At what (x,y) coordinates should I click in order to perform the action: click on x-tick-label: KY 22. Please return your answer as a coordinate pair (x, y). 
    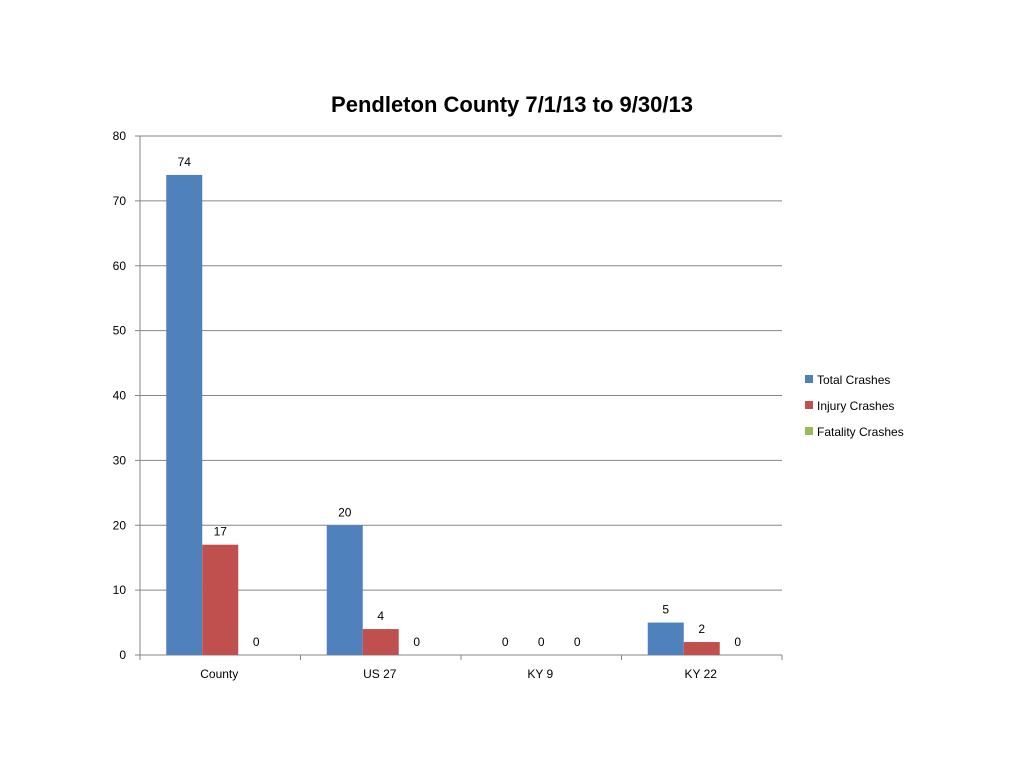
    Looking at the image, I should click on (701, 674).